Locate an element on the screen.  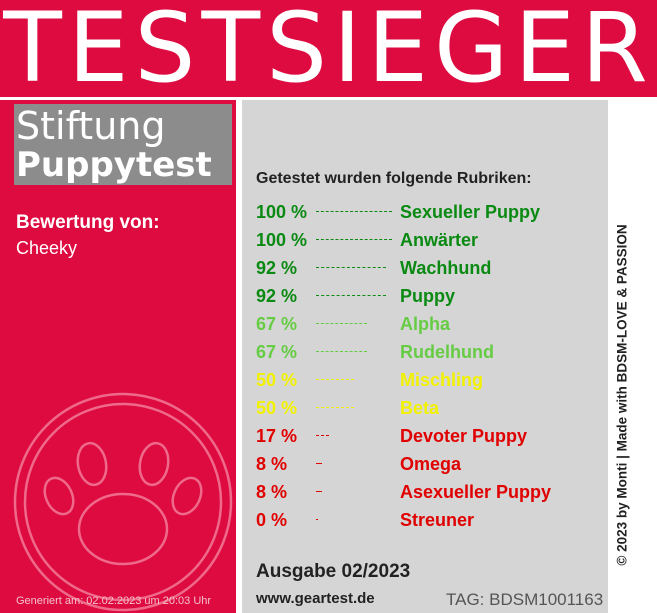
rubrik-category: Wachhund is located at coordinates (446, 268).